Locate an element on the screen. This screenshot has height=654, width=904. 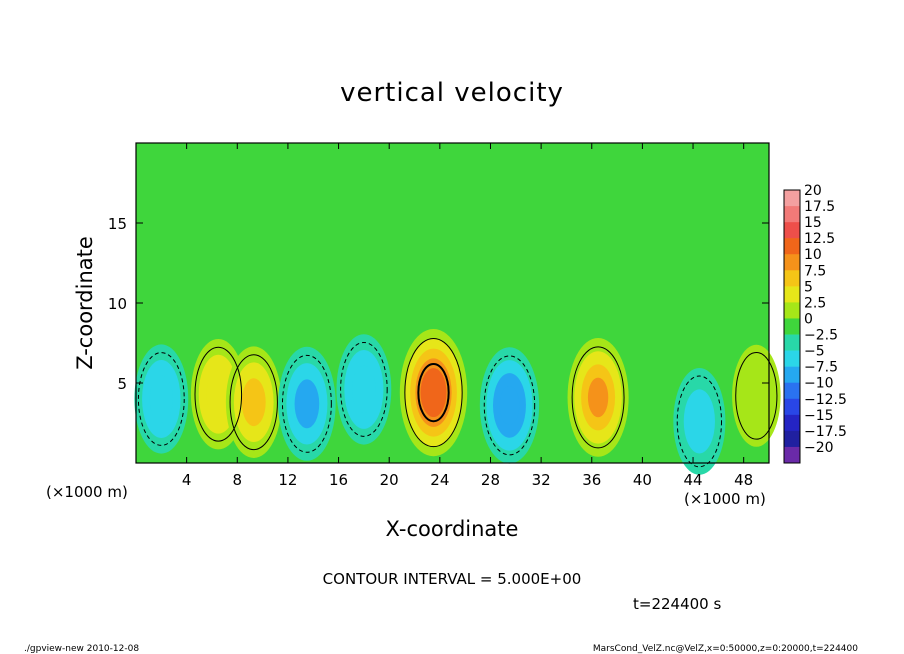
colorbar-label-16: −20 is located at coordinates (819, 448).